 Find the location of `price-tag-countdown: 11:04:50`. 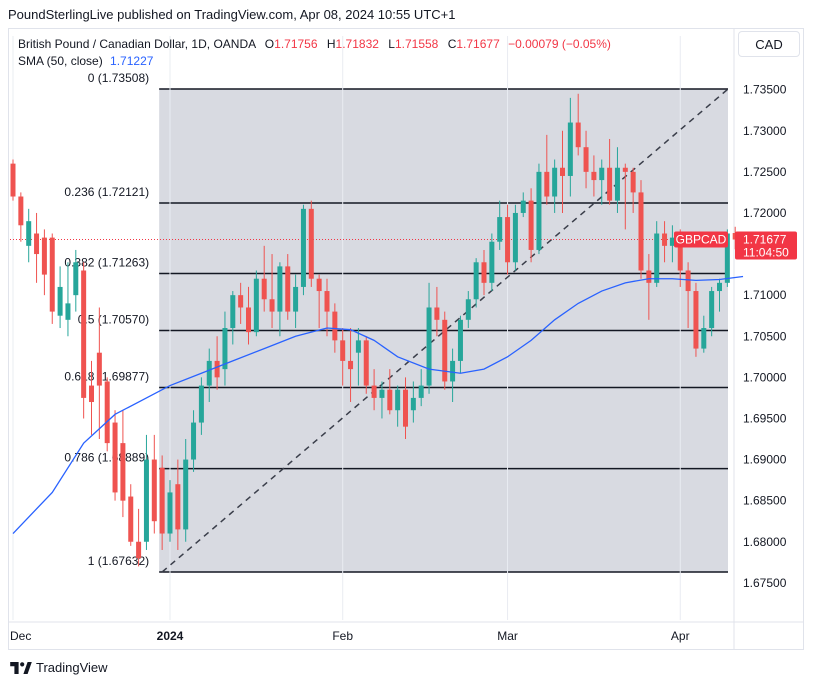

price-tag-countdown: 11:04:50 is located at coordinates (766, 253).